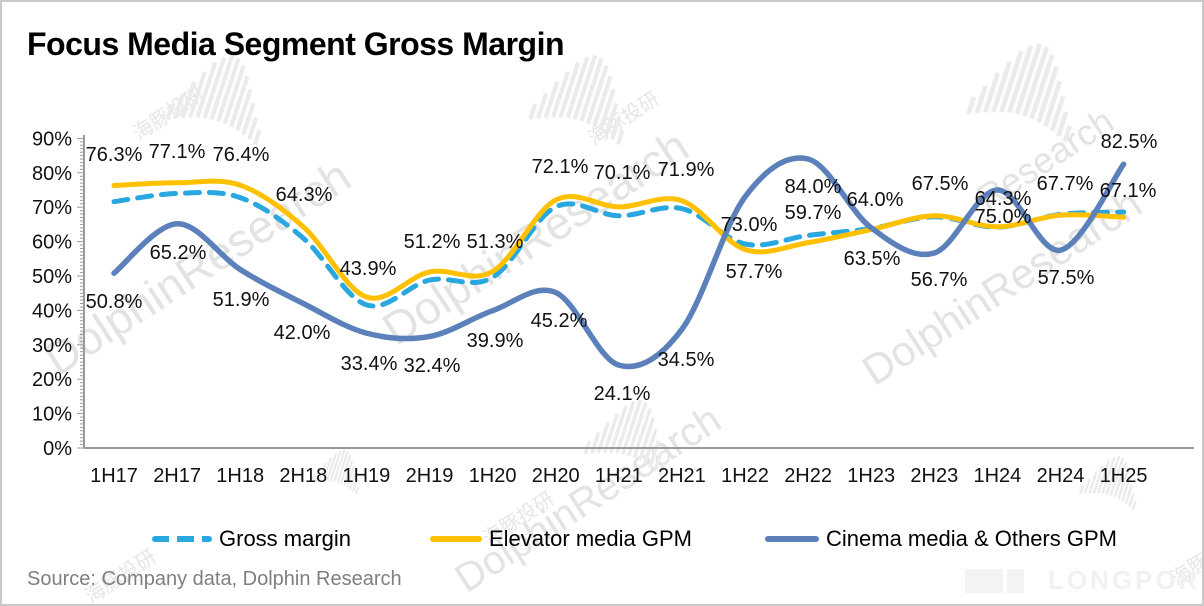 The width and height of the screenshot is (1204, 606). What do you see at coordinates (432, 242) in the screenshot?
I see `data-label: 51.2%` at bounding box center [432, 242].